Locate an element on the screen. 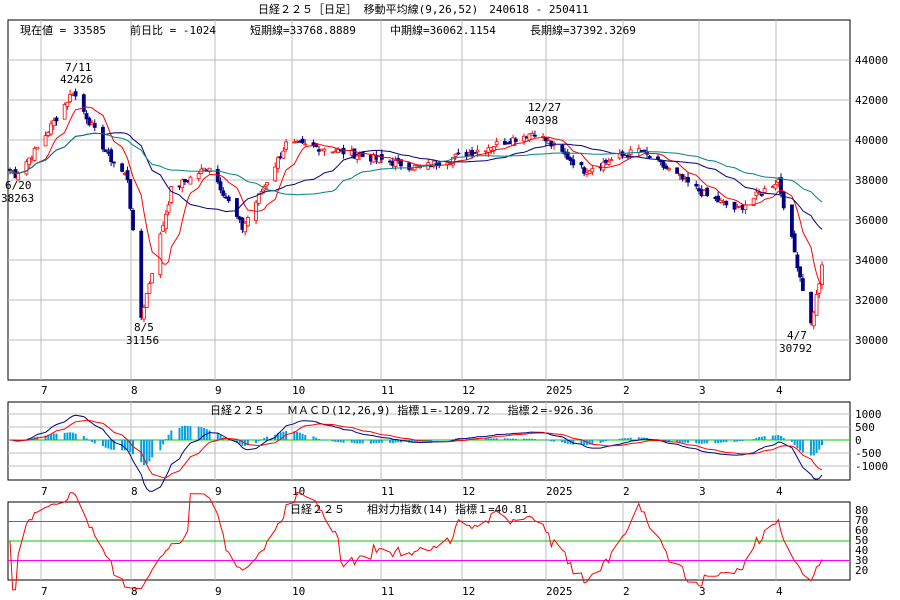  month-label: 3 is located at coordinates (702, 591).